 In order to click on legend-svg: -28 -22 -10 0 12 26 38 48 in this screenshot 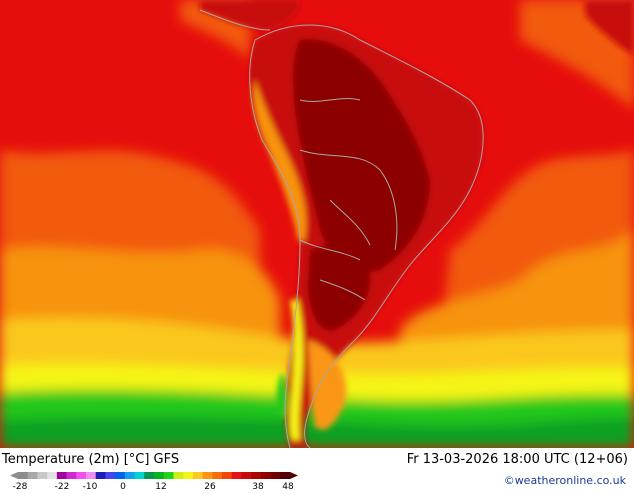, I will do `click(154, 482)`.